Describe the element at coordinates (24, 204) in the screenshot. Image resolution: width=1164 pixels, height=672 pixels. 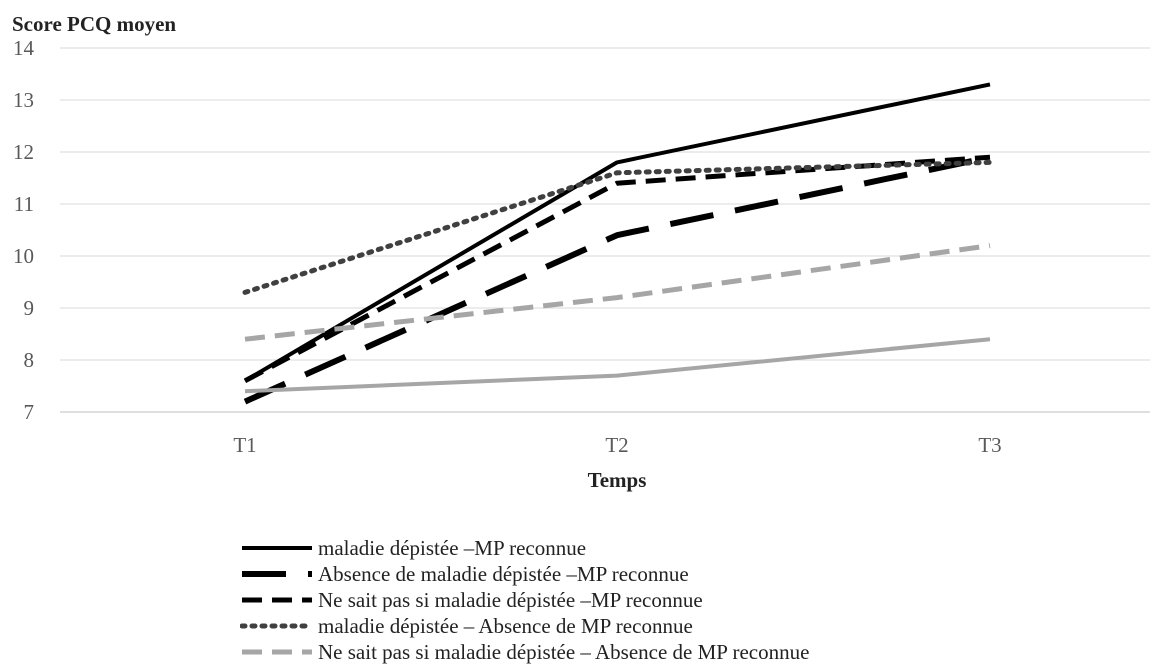
I see `y-tick-label: 11` at that location.